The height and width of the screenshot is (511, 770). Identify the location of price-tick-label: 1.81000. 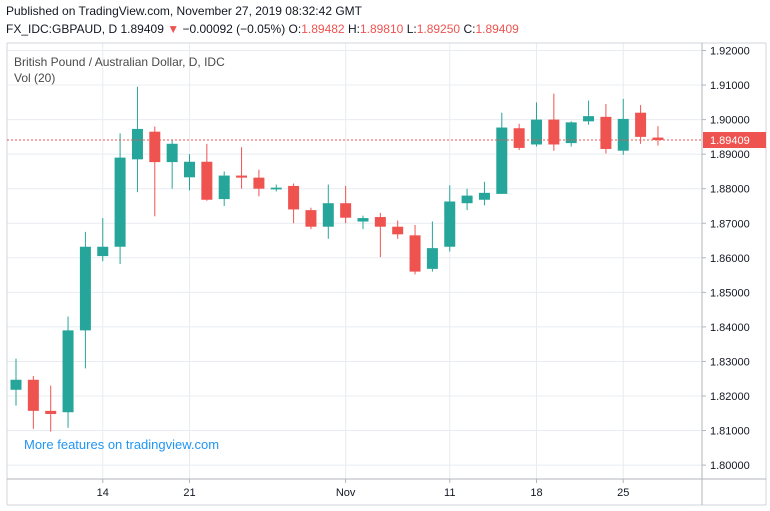
(730, 432).